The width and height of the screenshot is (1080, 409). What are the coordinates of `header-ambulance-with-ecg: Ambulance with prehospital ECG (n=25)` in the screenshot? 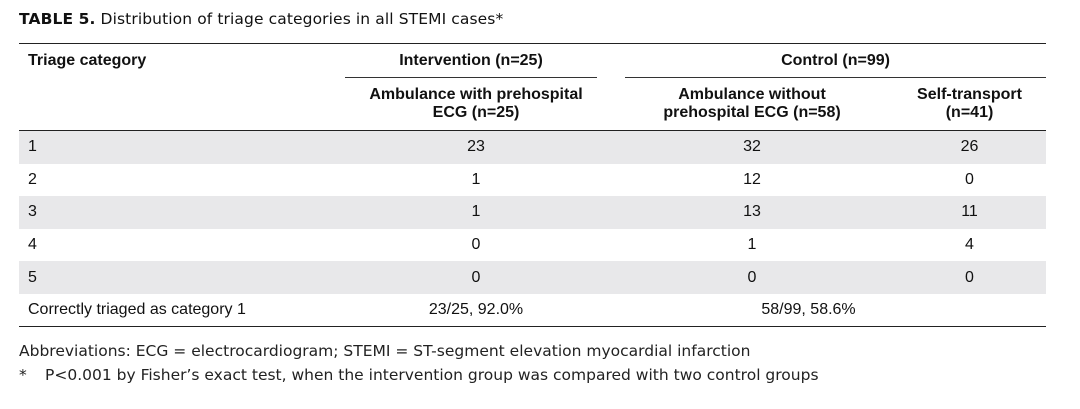 It's located at (476, 104).